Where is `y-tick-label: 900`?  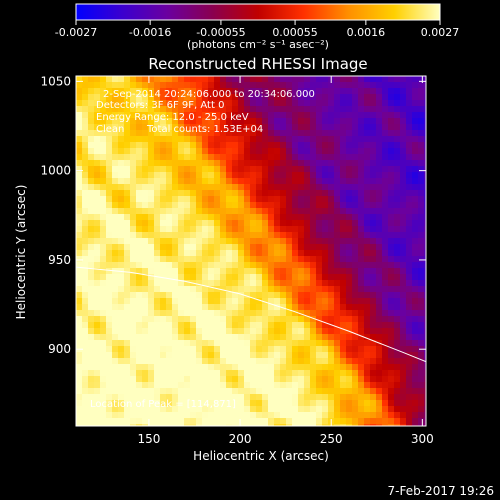 y-tick-label: 900 is located at coordinates (59, 349).